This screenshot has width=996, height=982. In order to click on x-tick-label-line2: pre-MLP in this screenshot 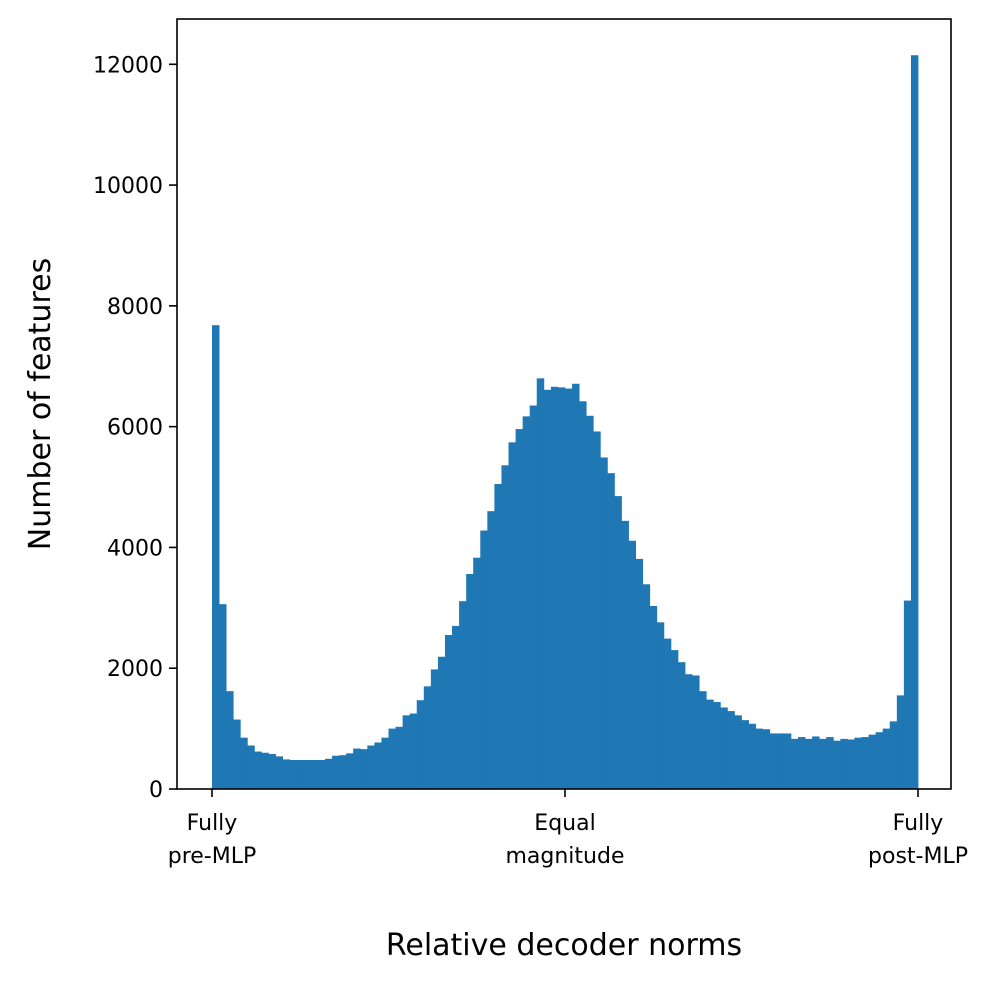, I will do `click(212, 856)`.